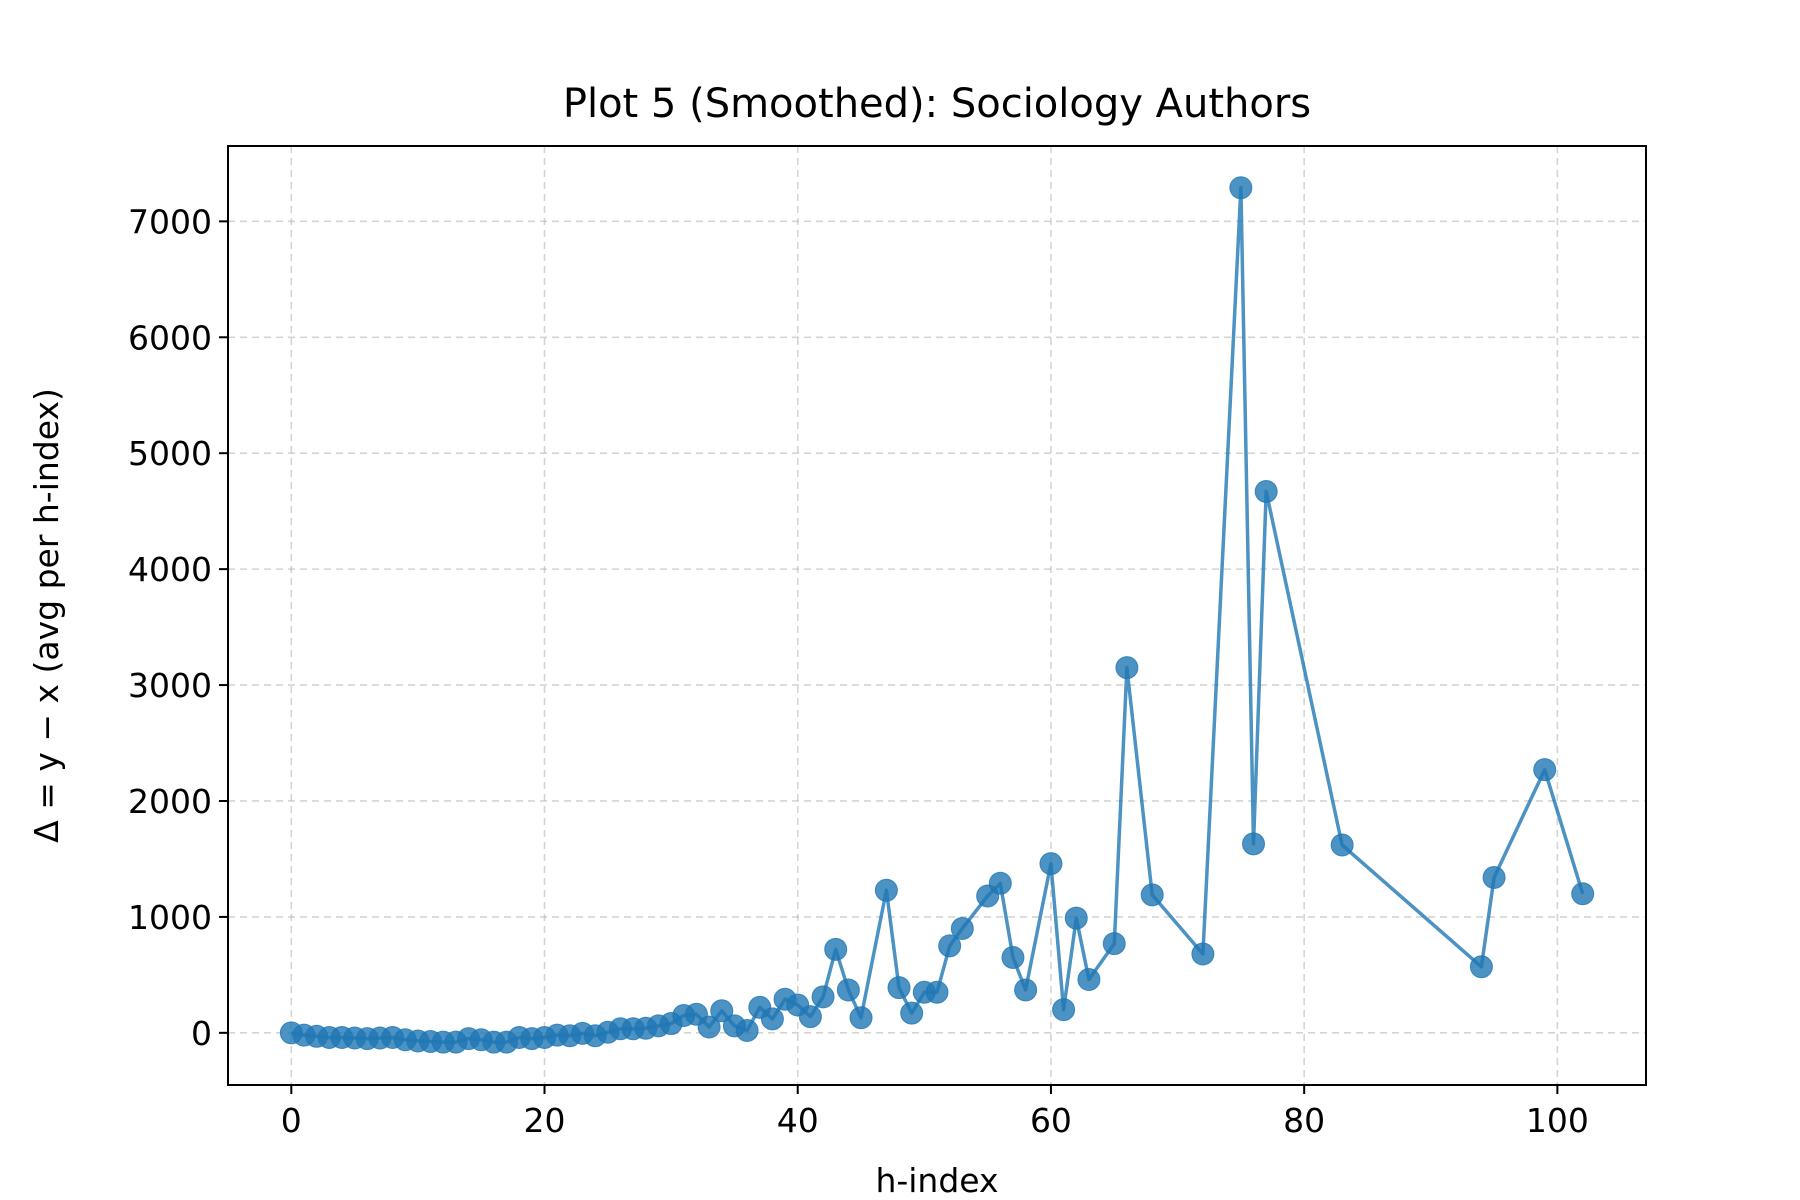  What do you see at coordinates (170, 685) in the screenshot?
I see `y-tick-label: 3000` at bounding box center [170, 685].